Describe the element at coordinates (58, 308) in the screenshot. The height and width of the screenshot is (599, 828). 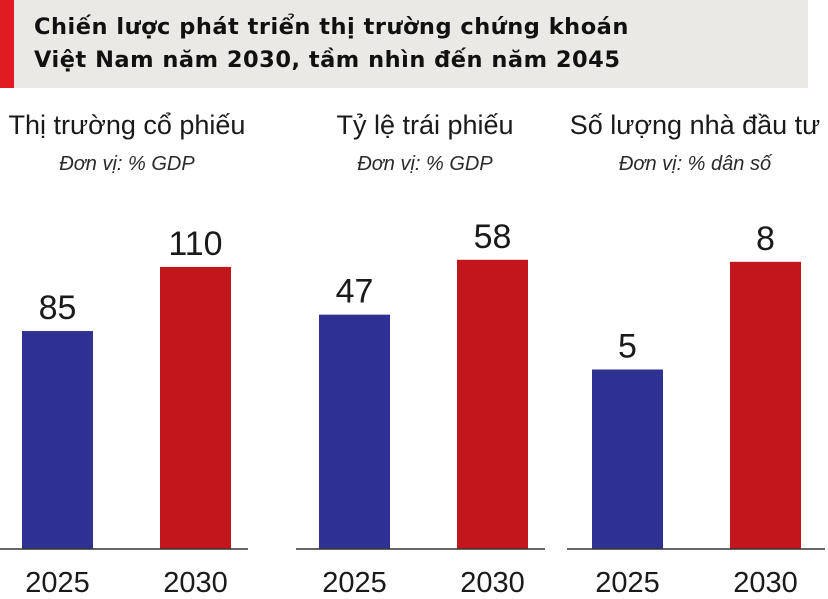
I see `value-label: 85` at that location.